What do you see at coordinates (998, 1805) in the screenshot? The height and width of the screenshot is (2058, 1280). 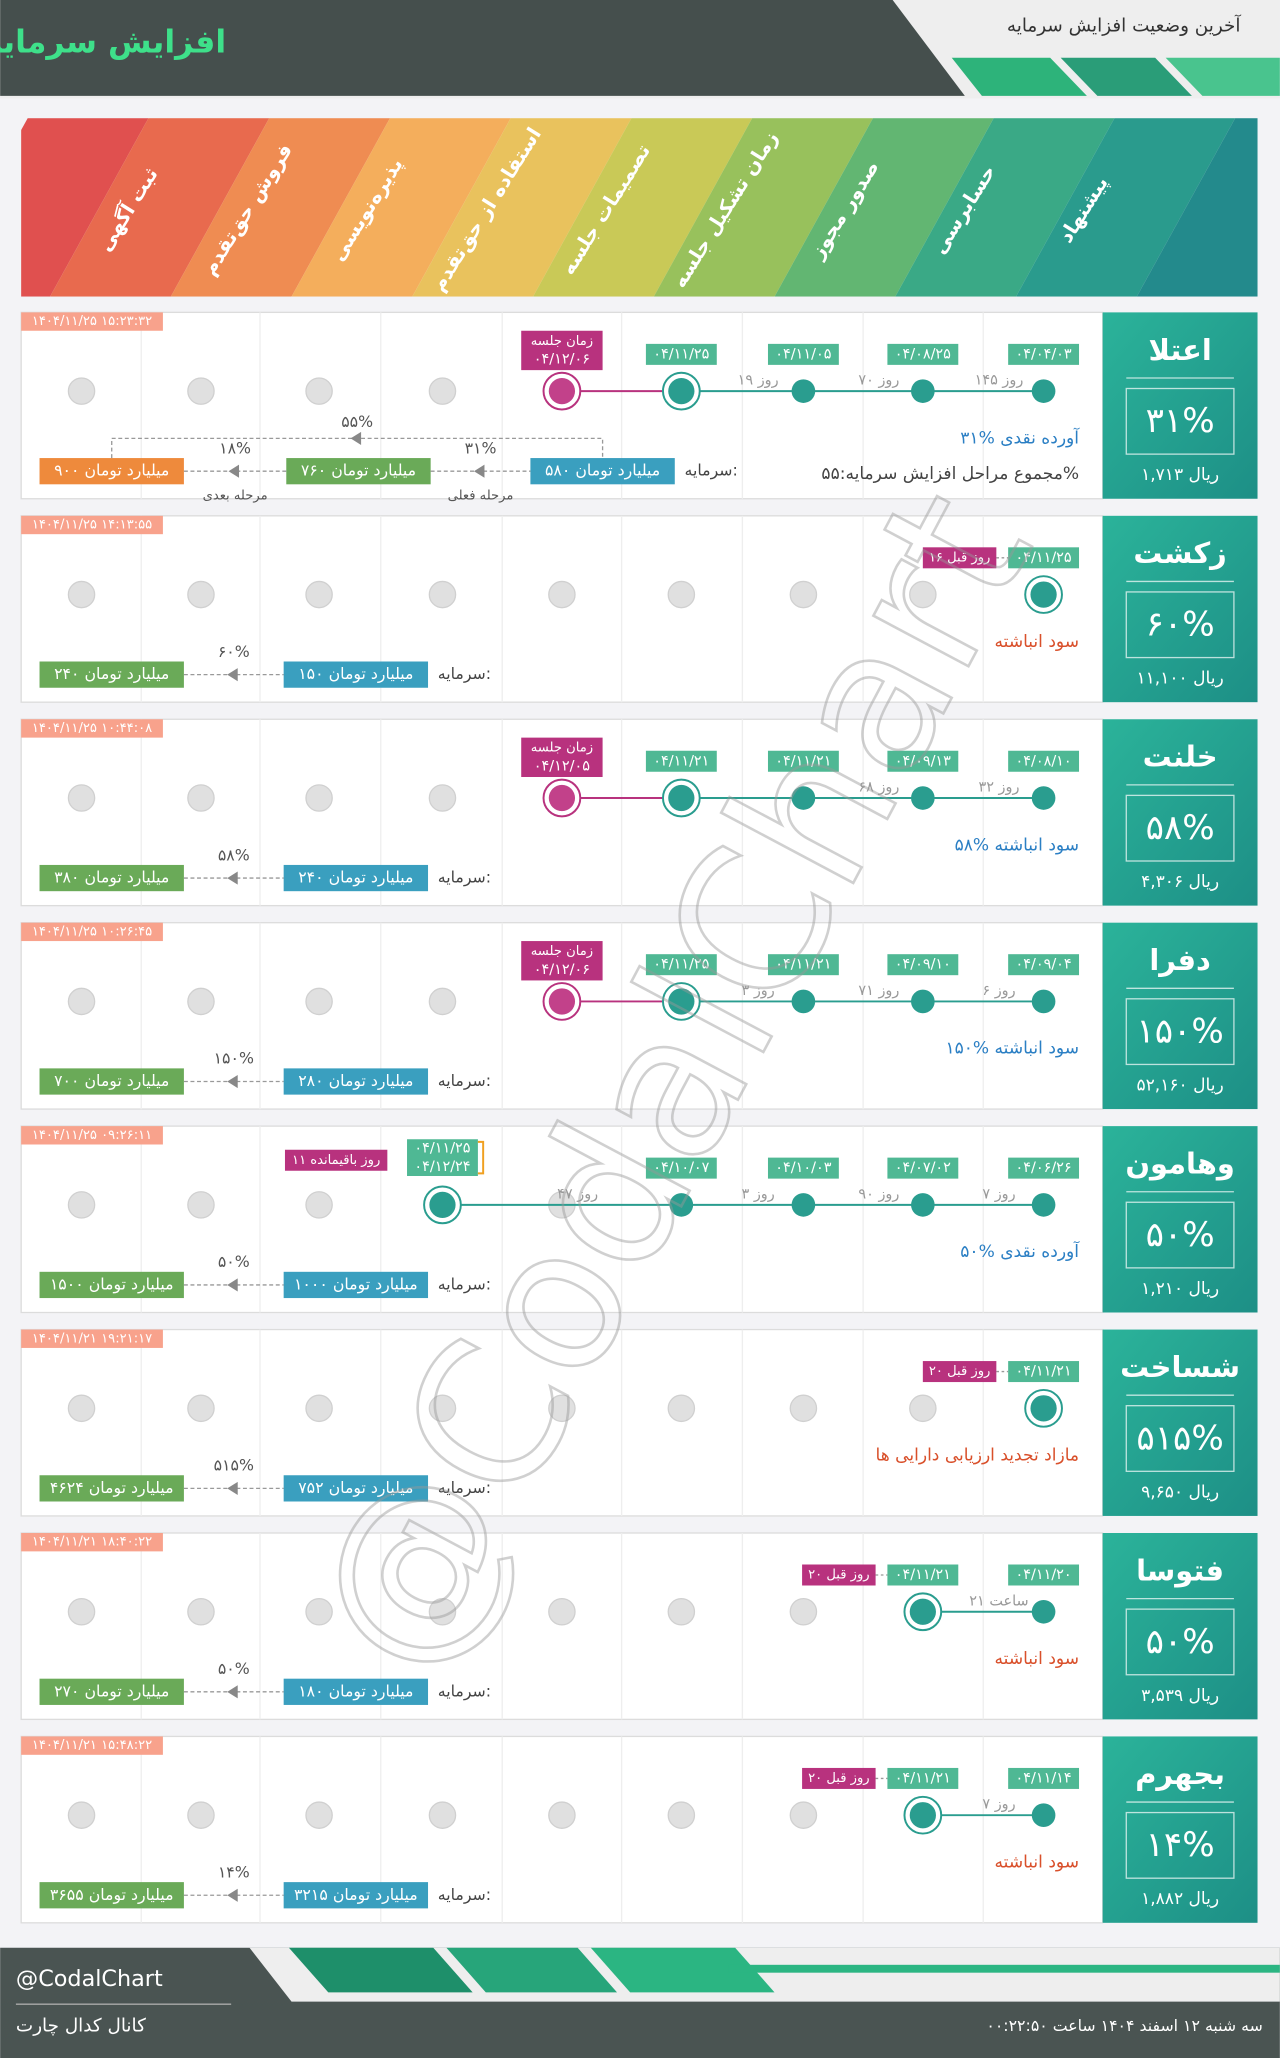 I see `gap-label: ۷ روز` at bounding box center [998, 1805].